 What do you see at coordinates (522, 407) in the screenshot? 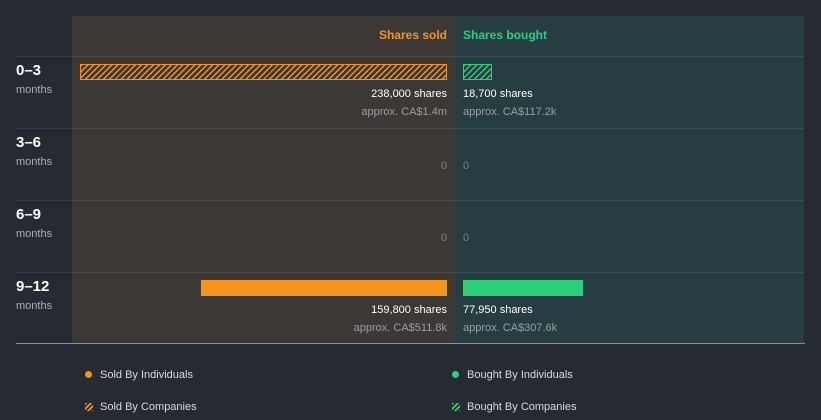
I see `legend-label: Bought By Companies` at bounding box center [522, 407].